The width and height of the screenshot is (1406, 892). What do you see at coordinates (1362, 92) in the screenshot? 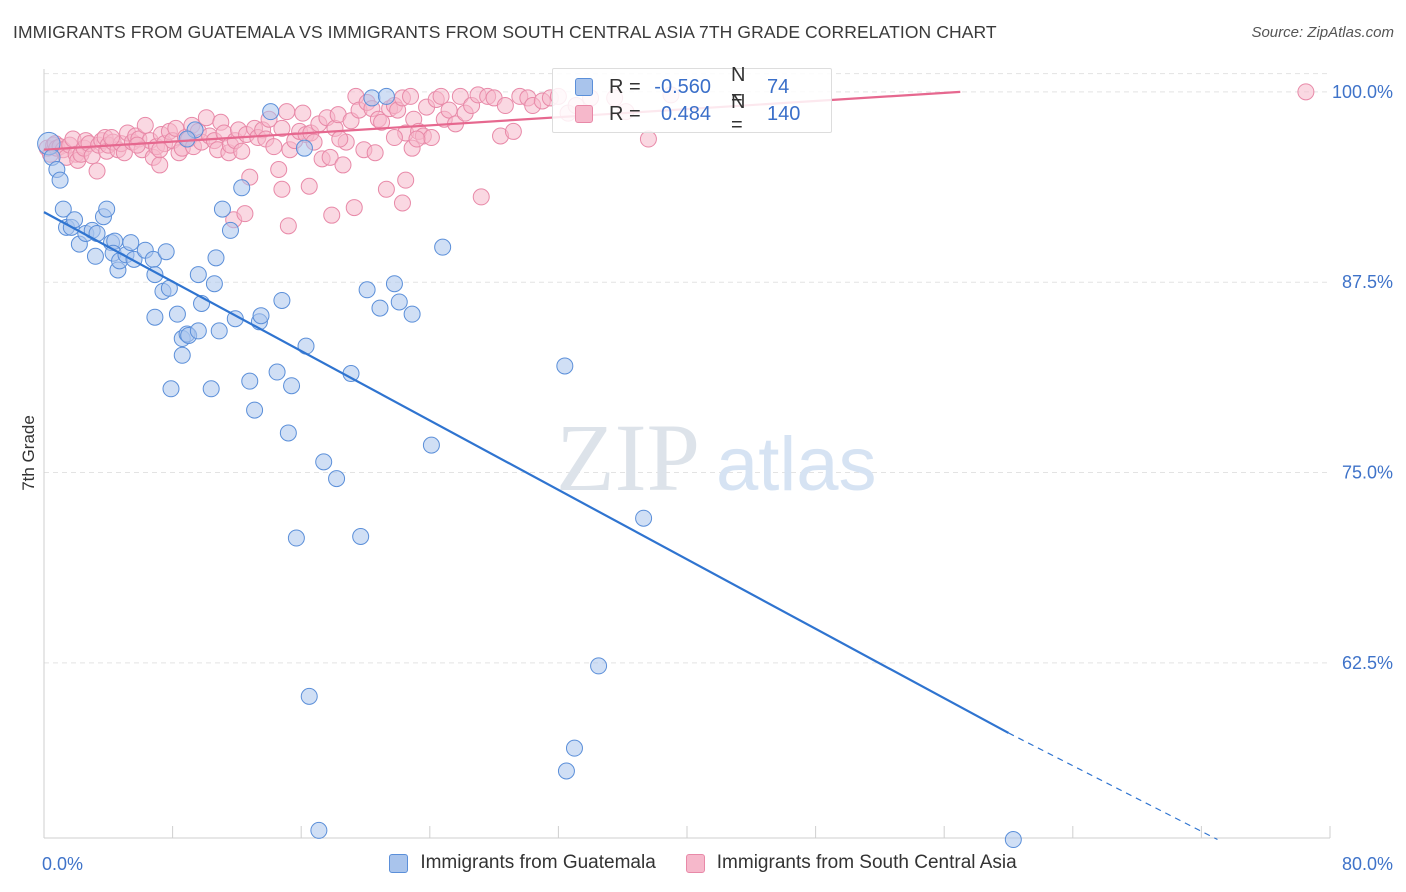
I see `y-tick-label: 100.0%` at bounding box center [1362, 92].